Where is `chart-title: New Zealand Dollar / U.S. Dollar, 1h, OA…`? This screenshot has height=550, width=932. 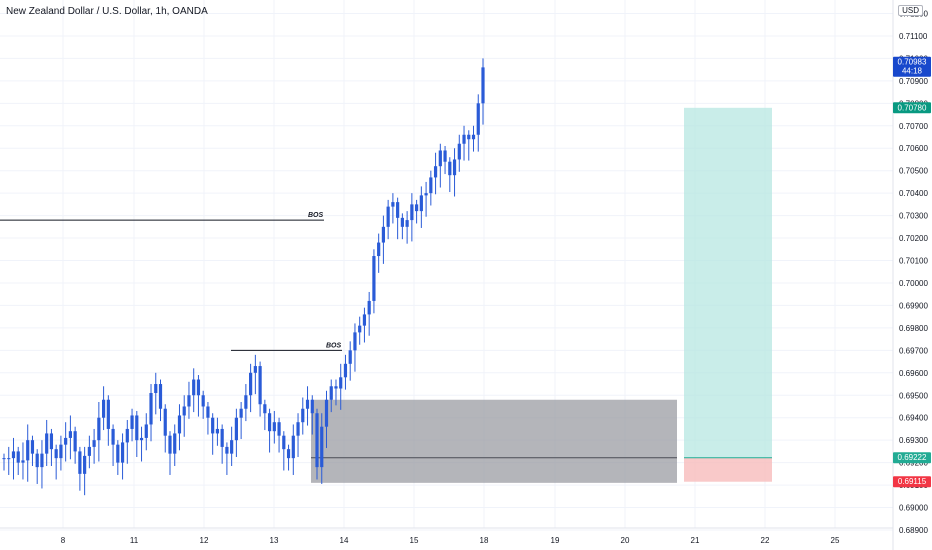 chart-title: New Zealand Dollar / U.S. Dollar, 1h, OA… is located at coordinates (107, 11).